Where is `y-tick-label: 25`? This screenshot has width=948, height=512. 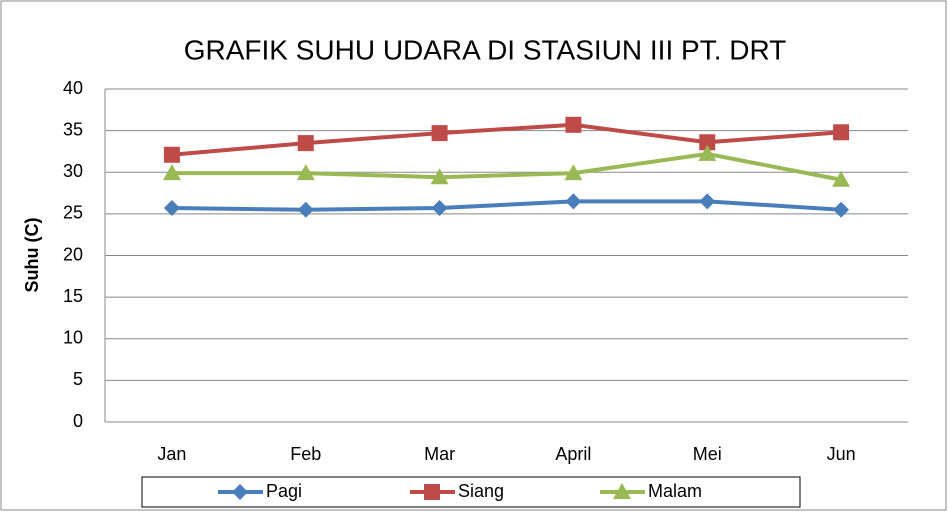 y-tick-label: 25 is located at coordinates (73, 213).